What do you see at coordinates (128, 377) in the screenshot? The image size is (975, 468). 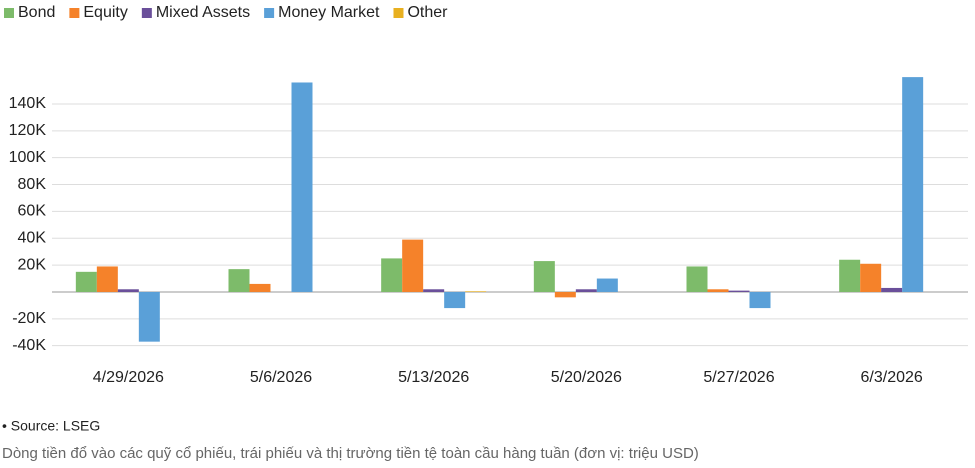 I see `x-tick-label: 4/29/2026` at bounding box center [128, 377].